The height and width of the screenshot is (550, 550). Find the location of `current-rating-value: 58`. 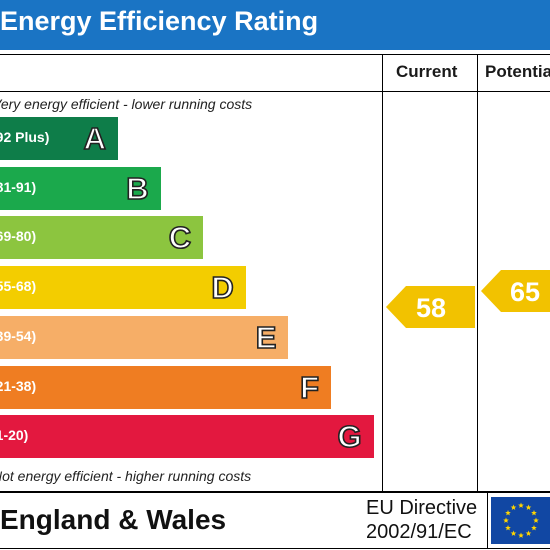

current-rating-value: 58 is located at coordinates (431, 308).